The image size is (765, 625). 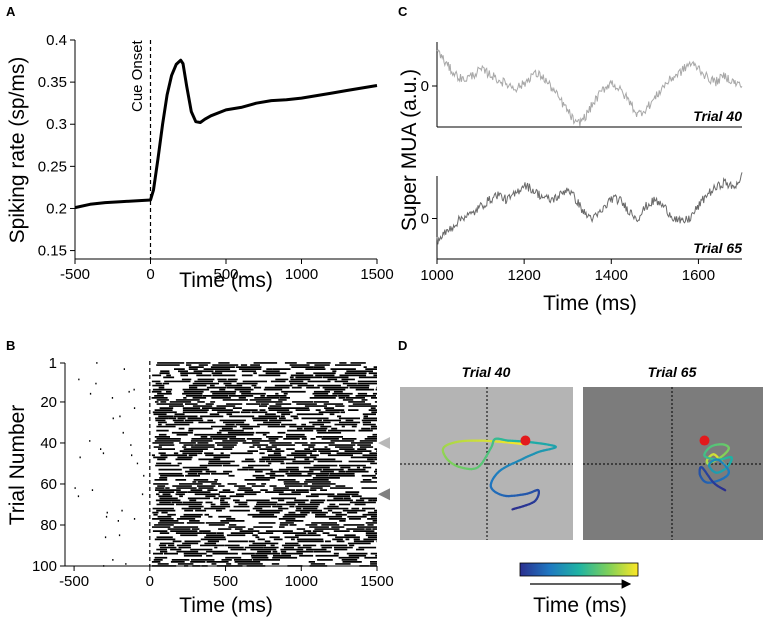 I want to click on panel-c-y-title: Super MUA (a.u.), so click(x=409, y=150).